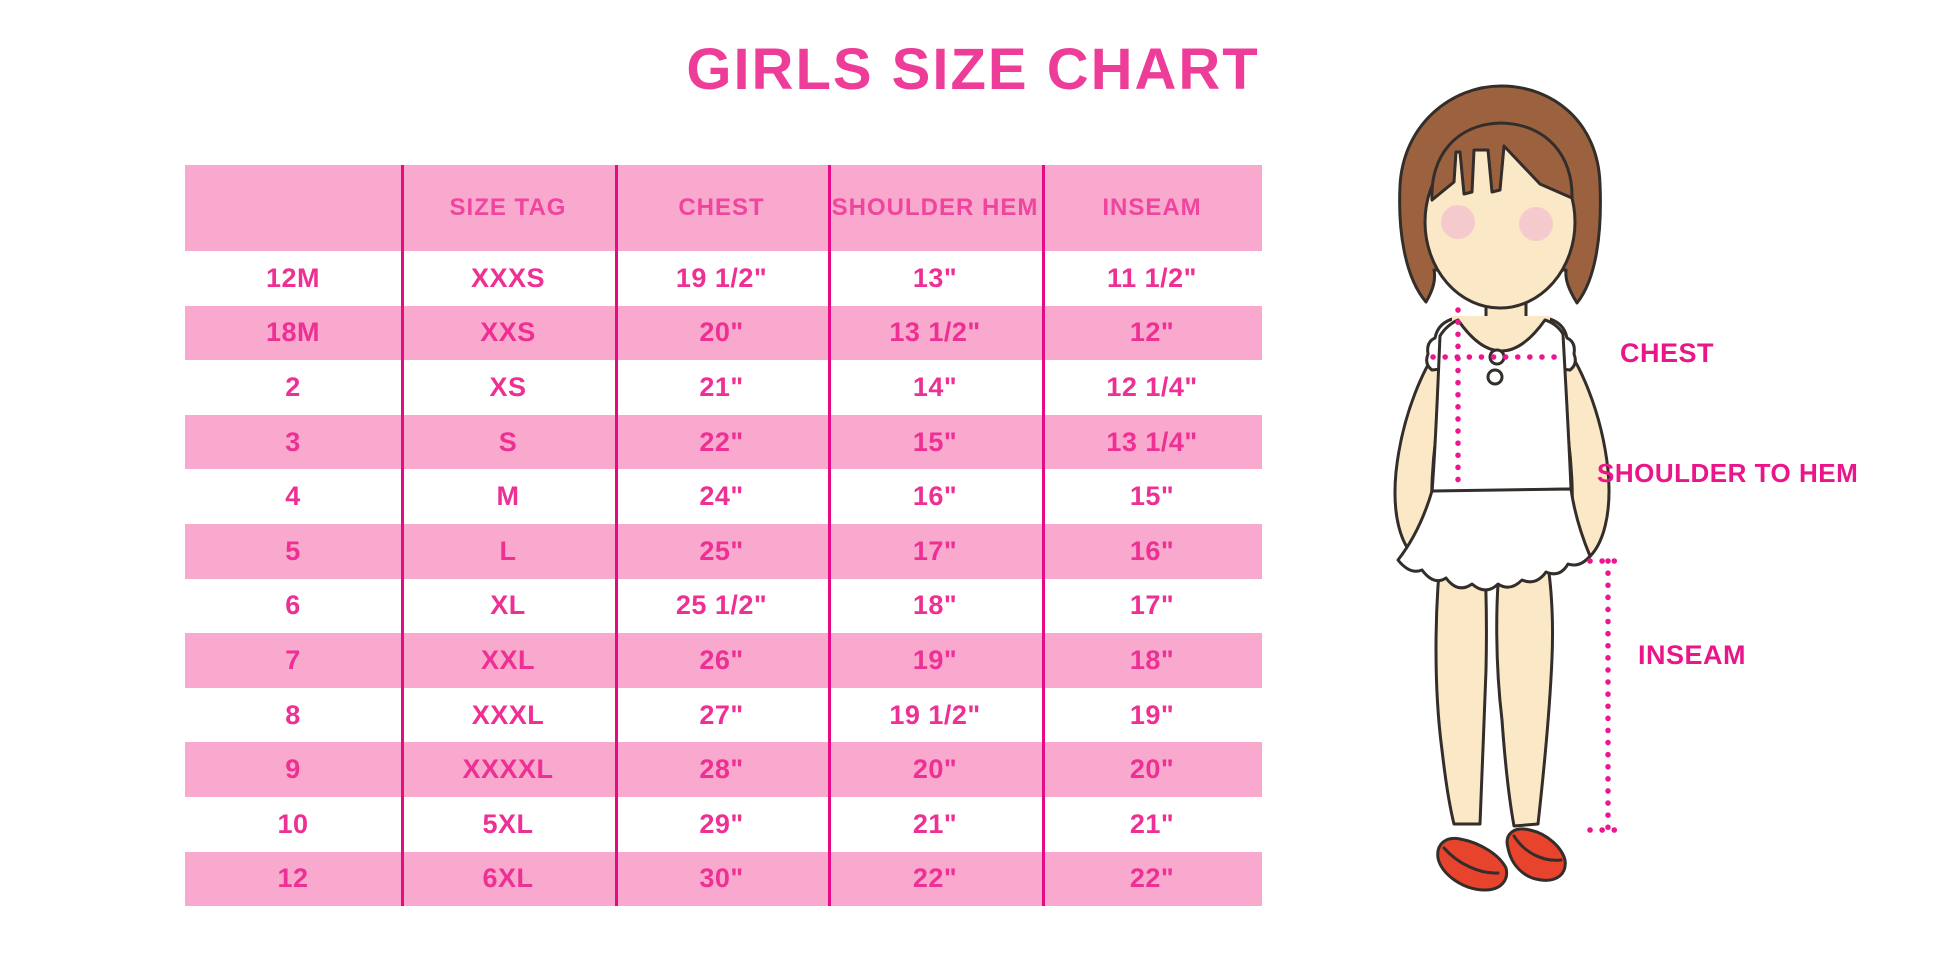  Describe the element at coordinates (935, 277) in the screenshot. I see `table-cell: 13"` at that location.